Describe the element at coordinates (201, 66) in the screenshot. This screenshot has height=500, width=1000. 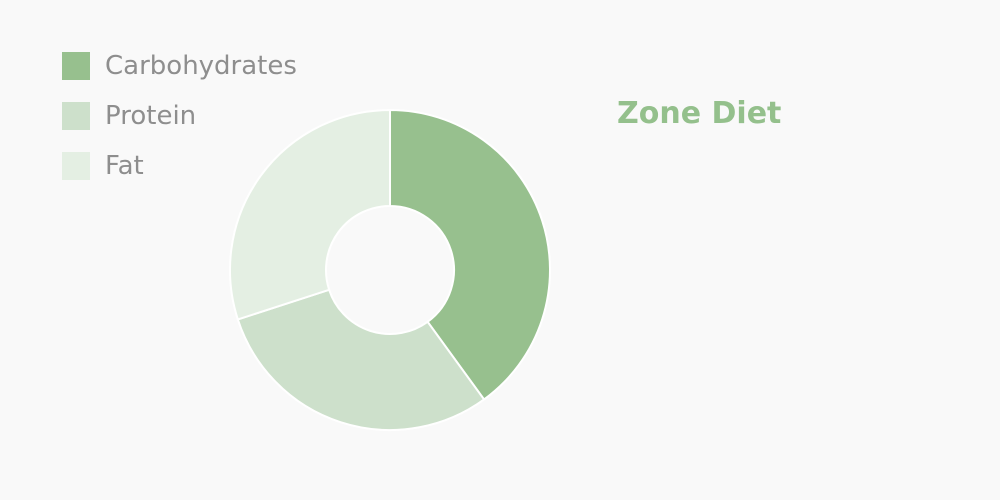
I see `legend-label-carbohydrates: Carbohydrates` at that location.